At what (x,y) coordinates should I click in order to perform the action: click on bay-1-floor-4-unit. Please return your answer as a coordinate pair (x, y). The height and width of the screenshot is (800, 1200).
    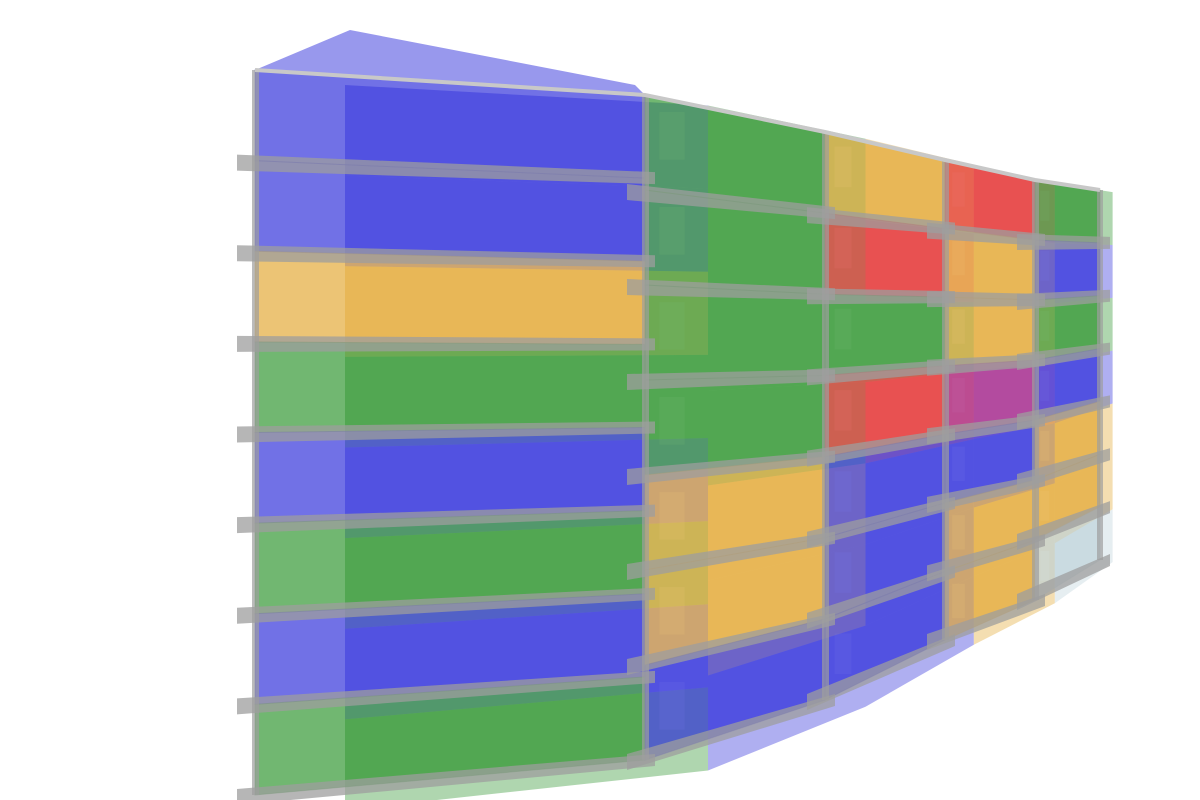
    Looking at the image, I should click on (450, 387).